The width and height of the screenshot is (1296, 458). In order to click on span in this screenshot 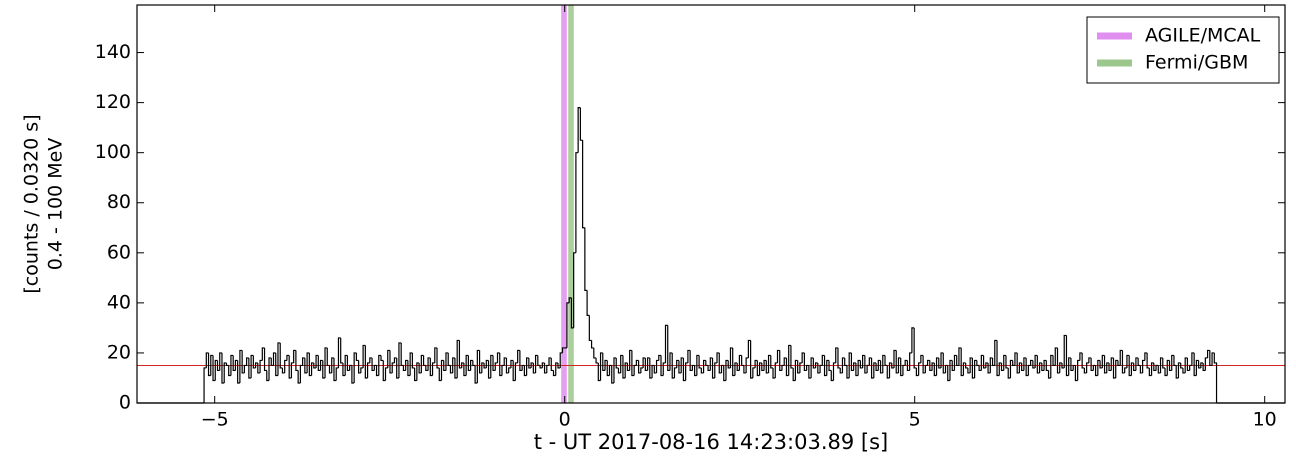, I will do `click(571, 204)`.